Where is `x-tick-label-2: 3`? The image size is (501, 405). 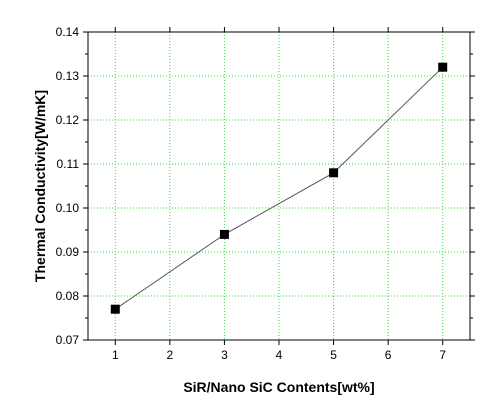
x-tick-label-2: 3 is located at coordinates (224, 355).